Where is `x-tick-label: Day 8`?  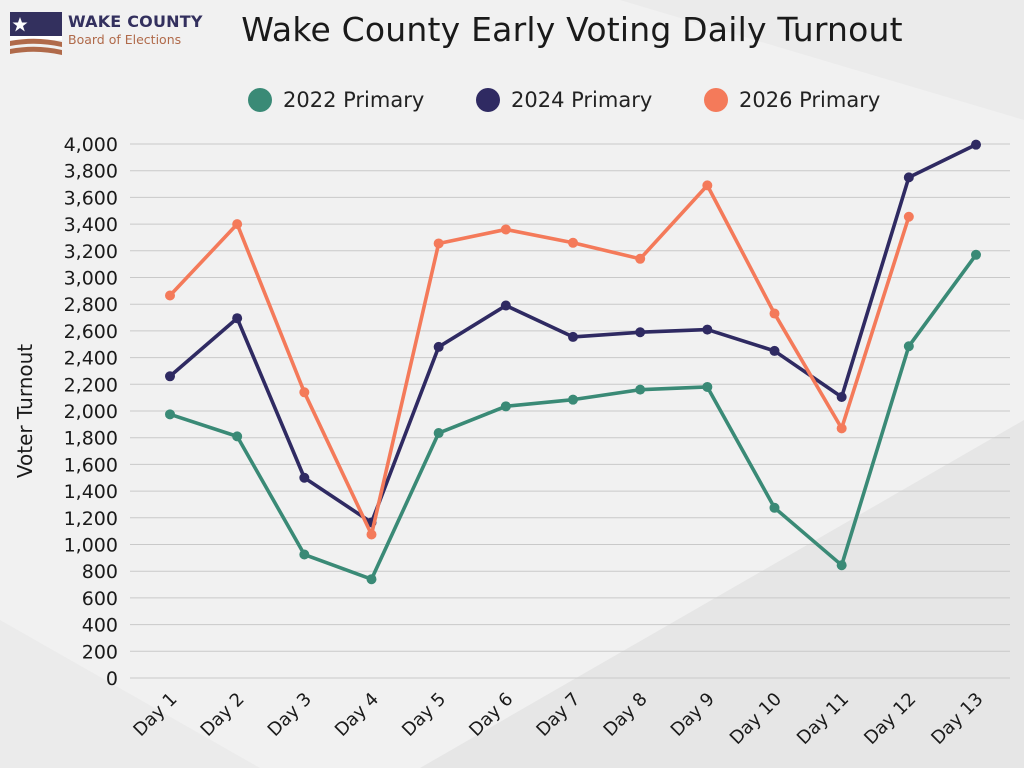
x-tick-label: Day 8 is located at coordinates (626, 715).